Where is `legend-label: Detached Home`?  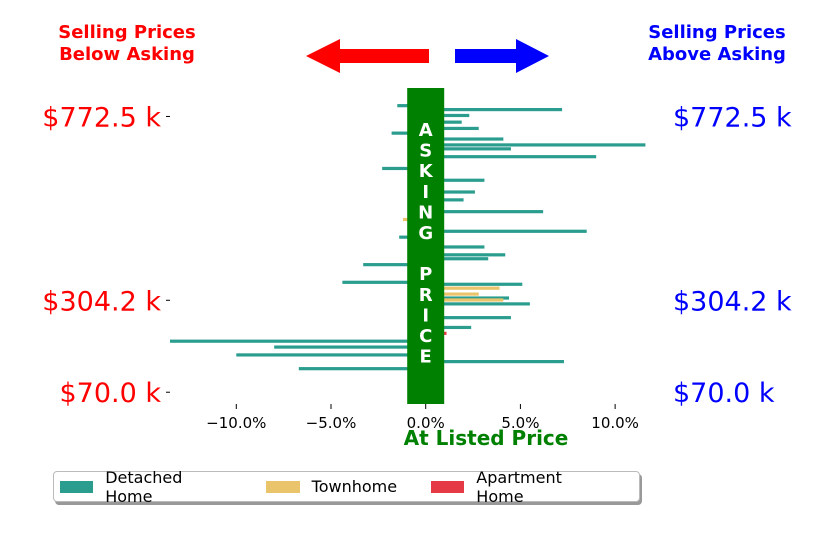
legend-label: Detached Home is located at coordinates (144, 486).